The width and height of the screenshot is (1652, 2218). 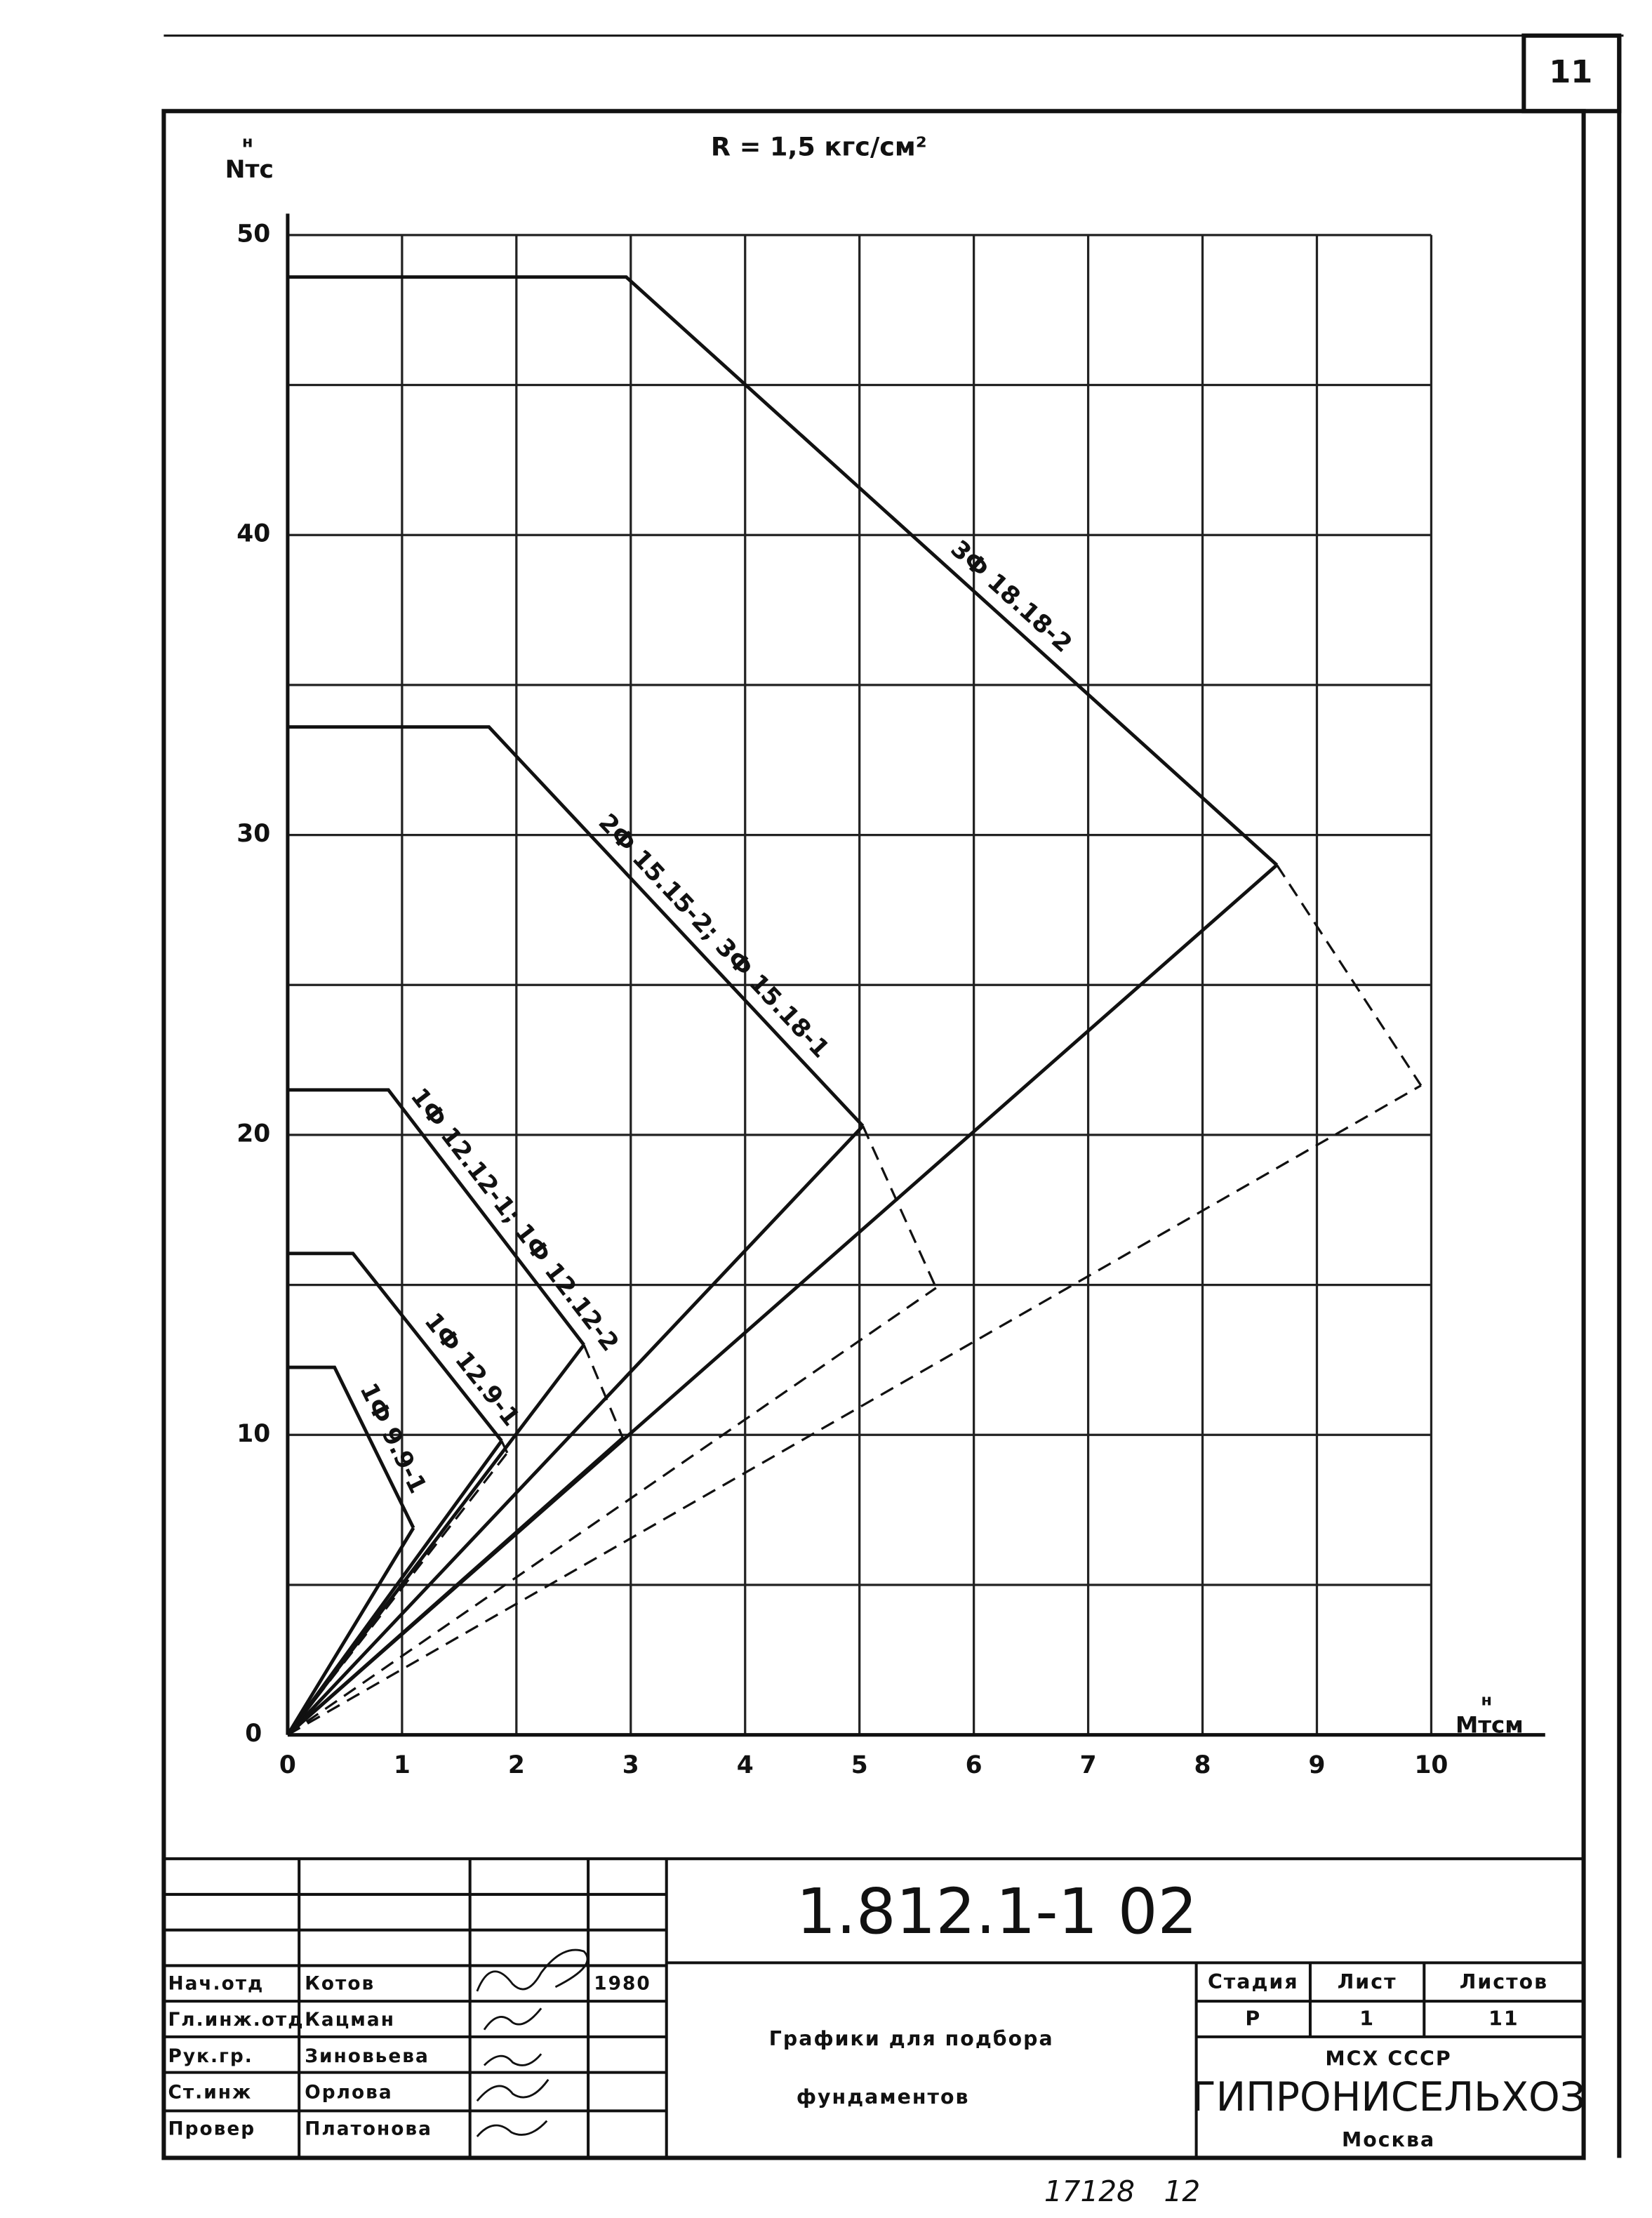 I want to click on stage-header: Листов, so click(x=1504, y=1981).